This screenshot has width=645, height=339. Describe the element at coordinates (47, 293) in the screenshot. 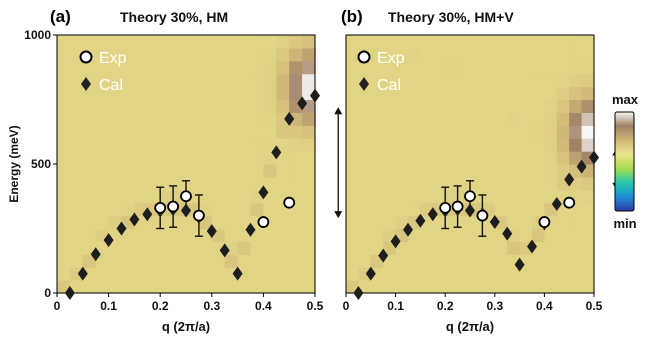

I see `y-tick-label: 0` at that location.